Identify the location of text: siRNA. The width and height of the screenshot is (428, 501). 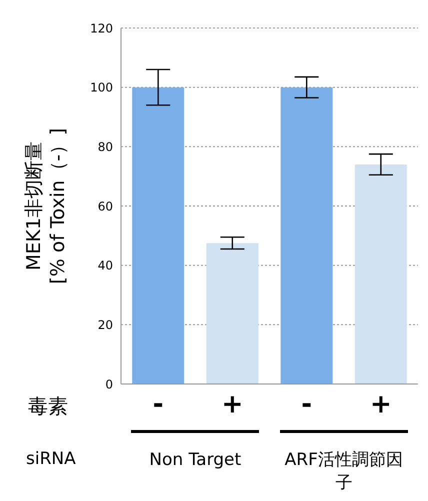
(51, 459).